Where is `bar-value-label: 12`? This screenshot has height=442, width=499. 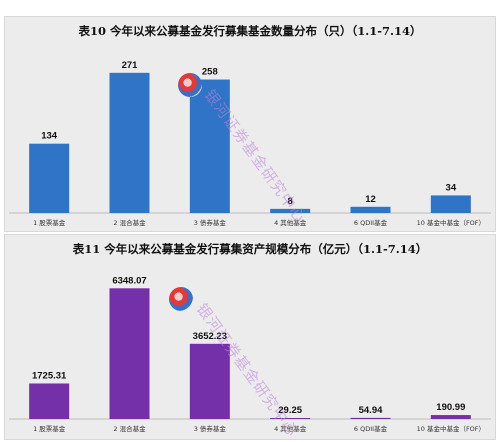
bar-value-label: 12 is located at coordinates (370, 199).